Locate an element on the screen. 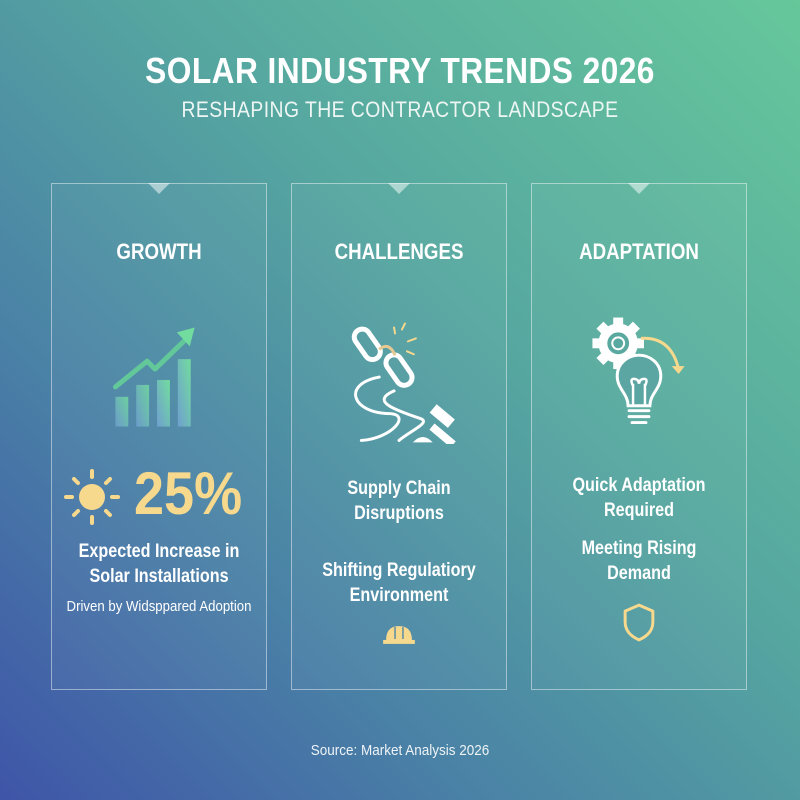 The height and width of the screenshot is (800, 800). bar-chart-arrow-icon is located at coordinates (153, 377).